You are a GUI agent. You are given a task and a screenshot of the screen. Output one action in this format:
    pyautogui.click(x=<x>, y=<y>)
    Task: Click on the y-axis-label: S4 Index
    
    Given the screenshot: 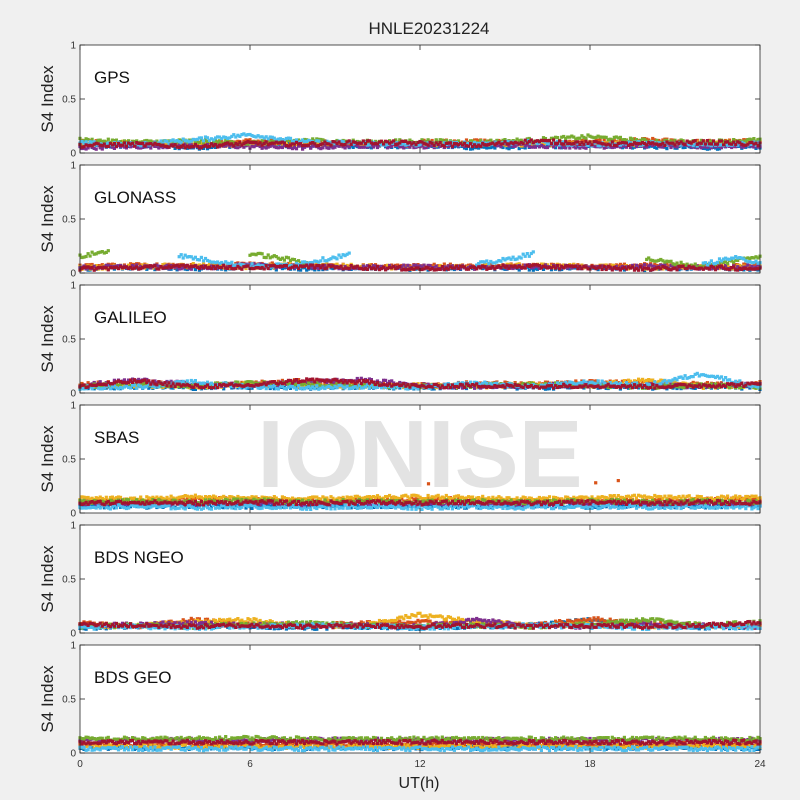 What is the action you would take?
    pyautogui.click(x=47, y=99)
    